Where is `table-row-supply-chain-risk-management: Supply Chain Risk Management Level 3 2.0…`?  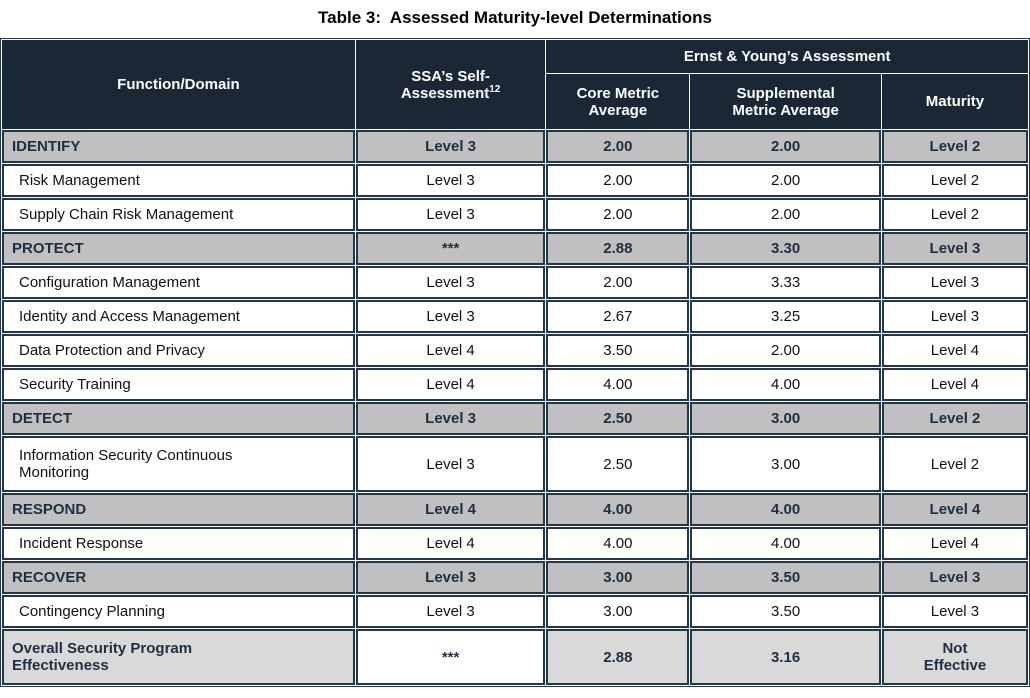 table-row-supply-chain-risk-management: Supply Chain Risk Management Level 3 2.0… is located at coordinates (515, 214).